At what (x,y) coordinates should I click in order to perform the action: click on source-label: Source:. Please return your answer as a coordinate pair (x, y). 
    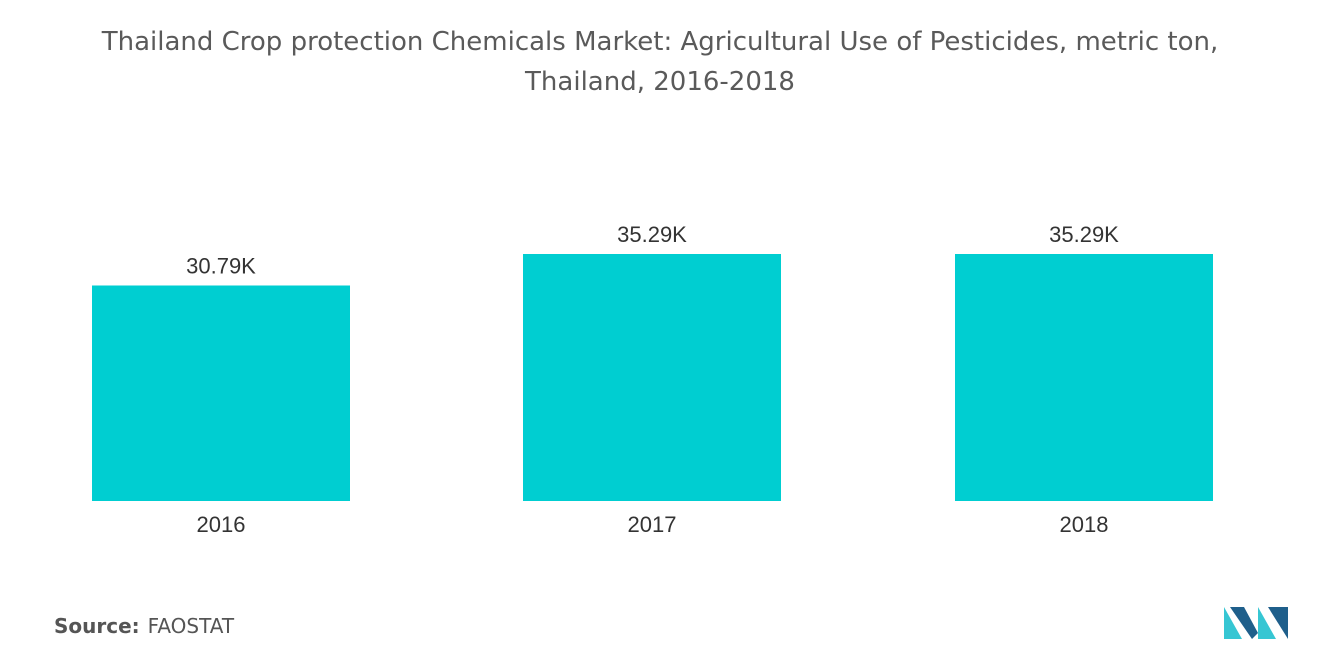
    Looking at the image, I should click on (97, 626).